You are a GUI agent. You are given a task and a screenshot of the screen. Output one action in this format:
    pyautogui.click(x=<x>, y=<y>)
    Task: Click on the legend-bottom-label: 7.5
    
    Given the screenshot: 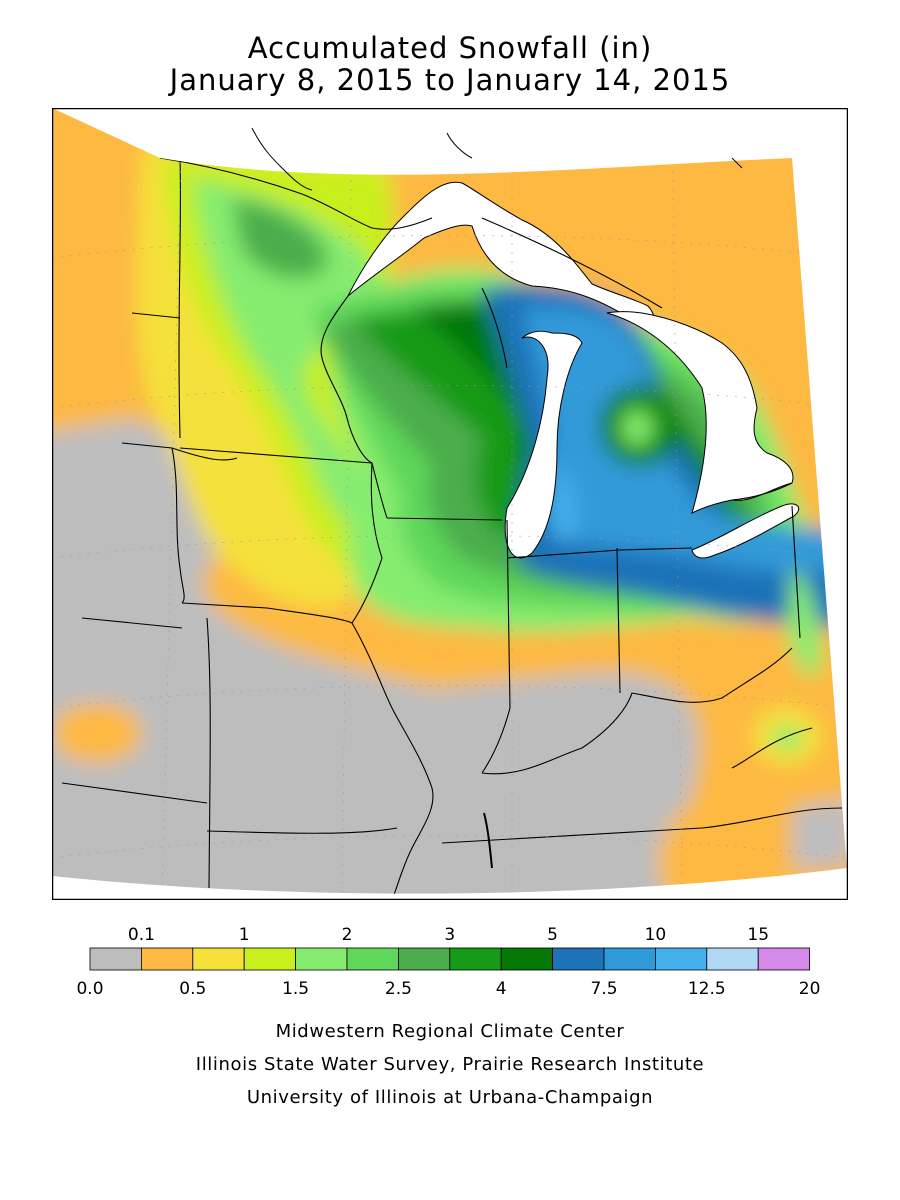 What is the action you would take?
    pyautogui.click(x=603, y=989)
    